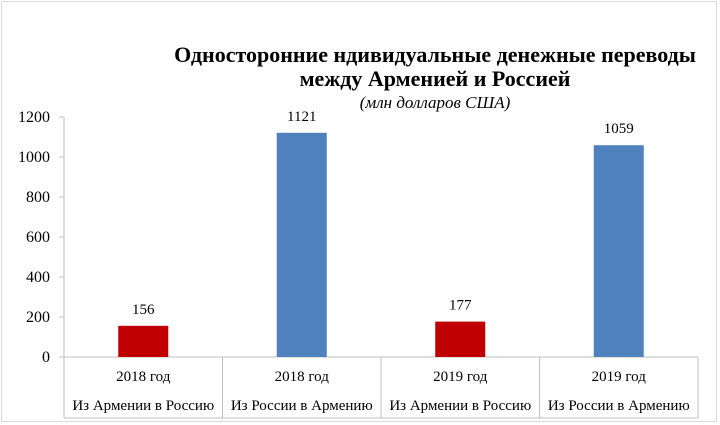  Describe the element at coordinates (619, 129) in the screenshot. I see `data-label: 1059` at that location.